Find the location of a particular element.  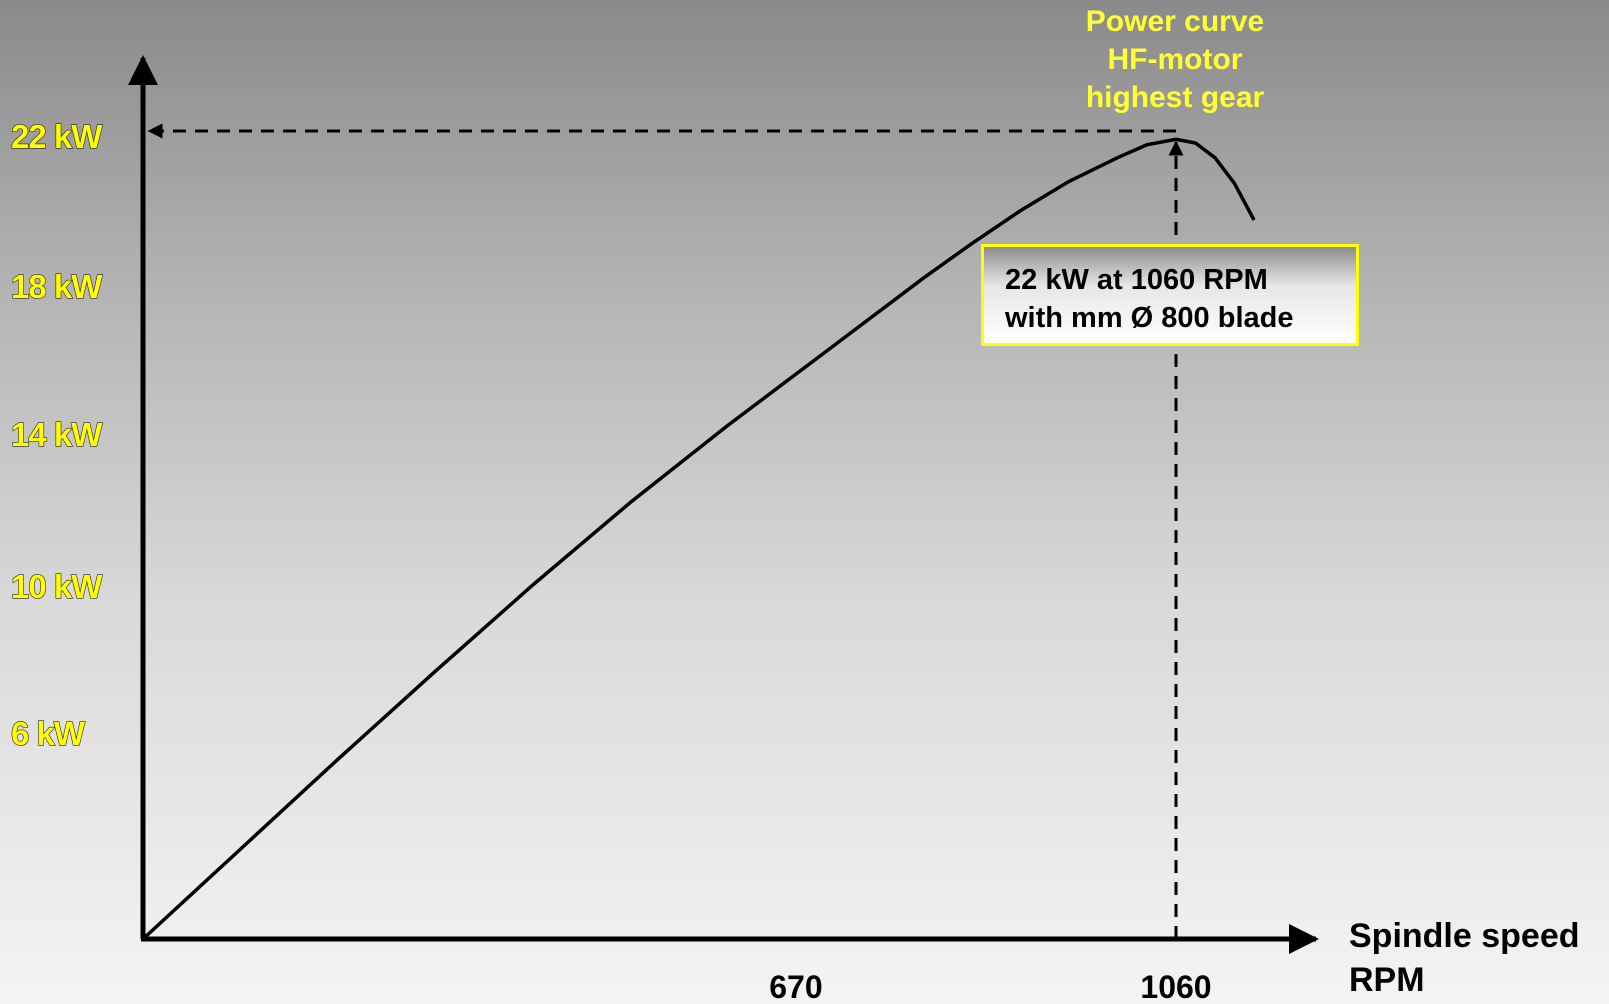

annotation-line-2: with mm Ø 800 blade is located at coordinates (1149, 318).